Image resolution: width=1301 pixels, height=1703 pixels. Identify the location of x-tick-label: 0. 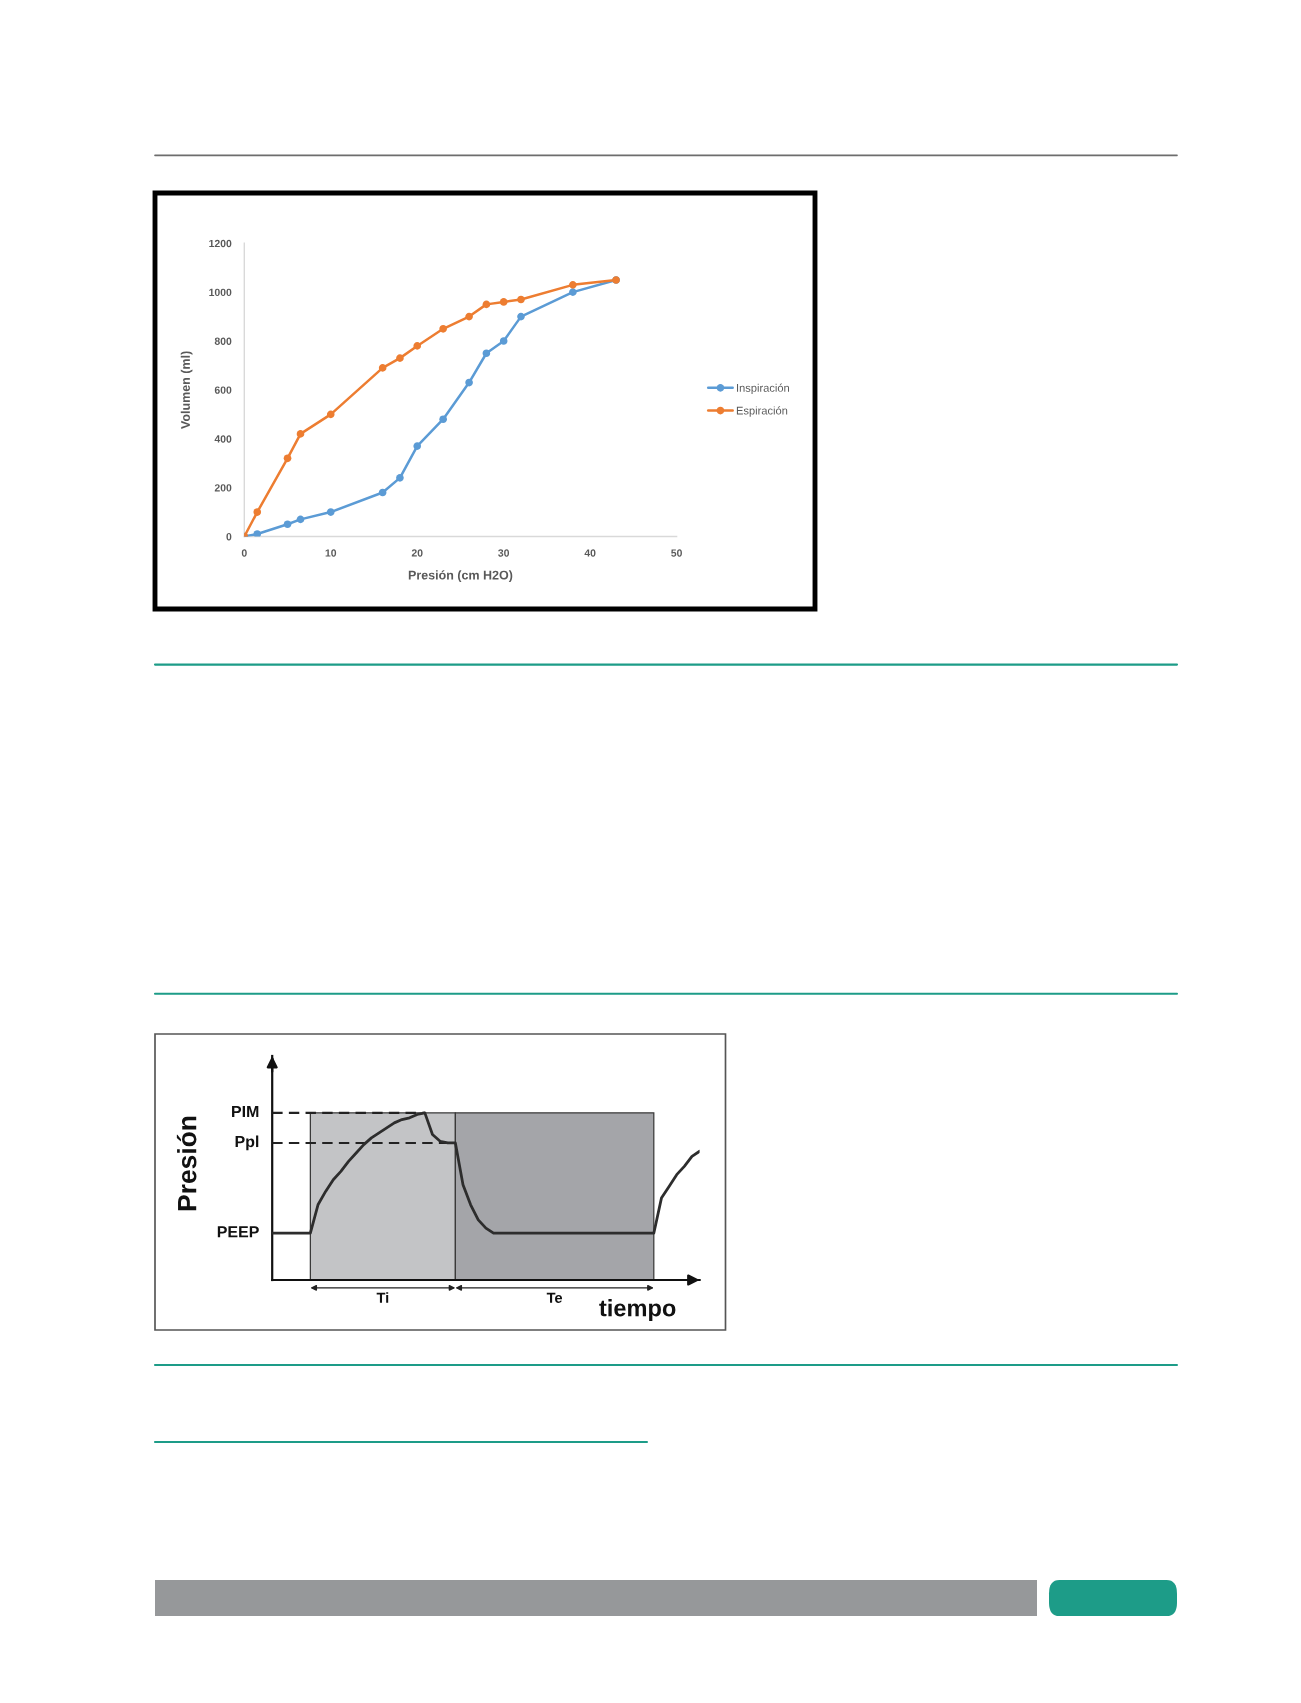
(244, 553).